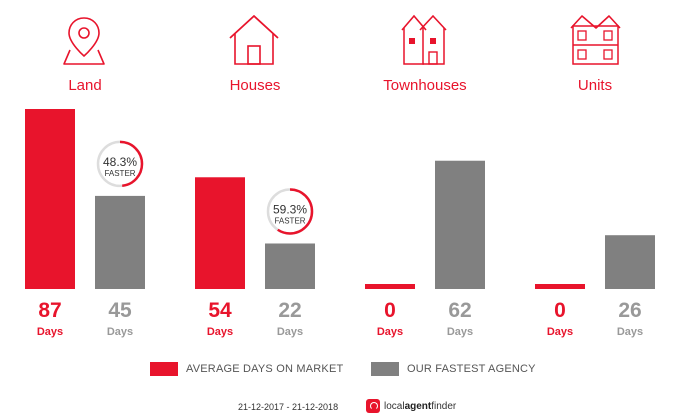  Describe the element at coordinates (84, 33) in the screenshot. I see `map-pin-dot` at that location.